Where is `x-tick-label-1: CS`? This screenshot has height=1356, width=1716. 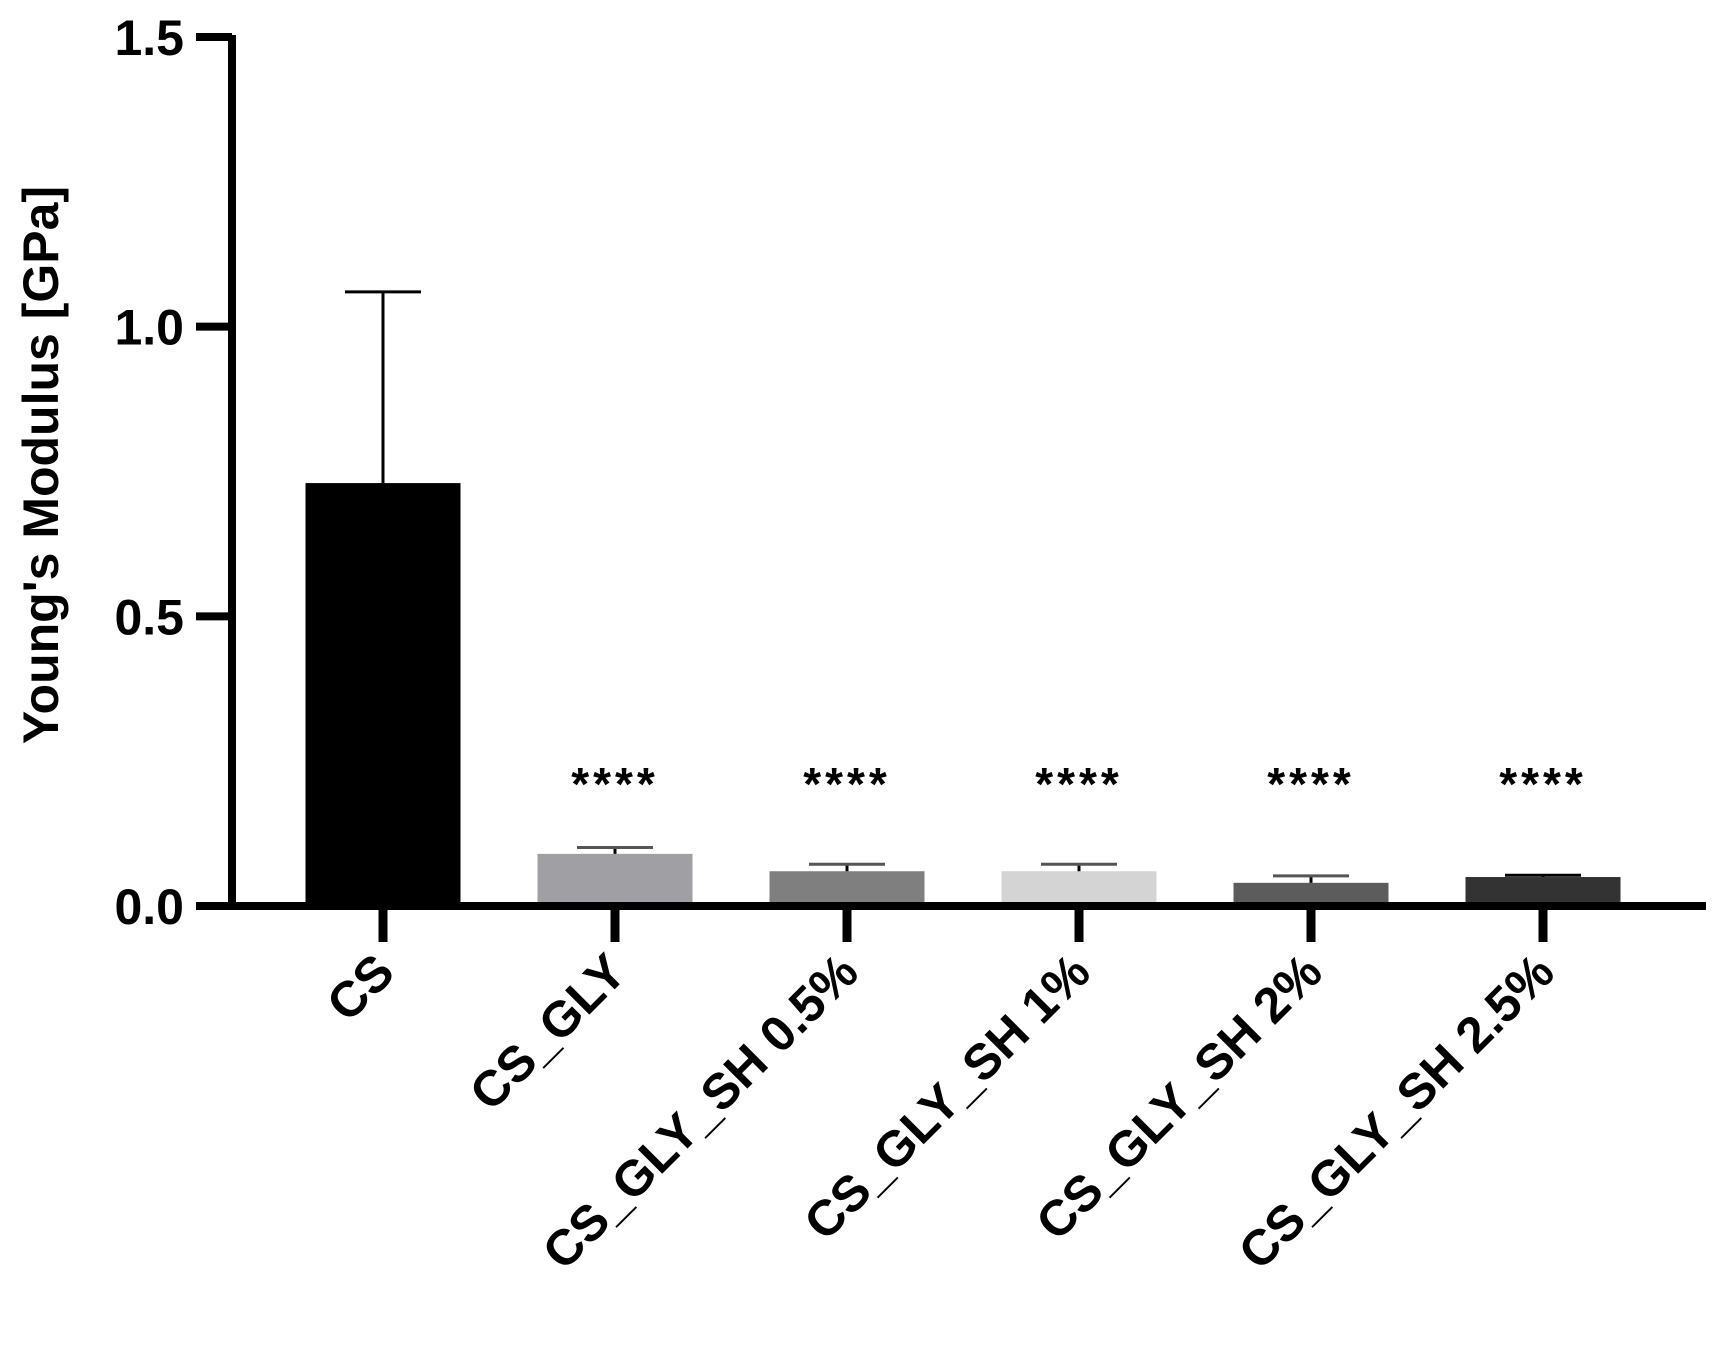
x-tick-label-1: CS is located at coordinates (360, 987).